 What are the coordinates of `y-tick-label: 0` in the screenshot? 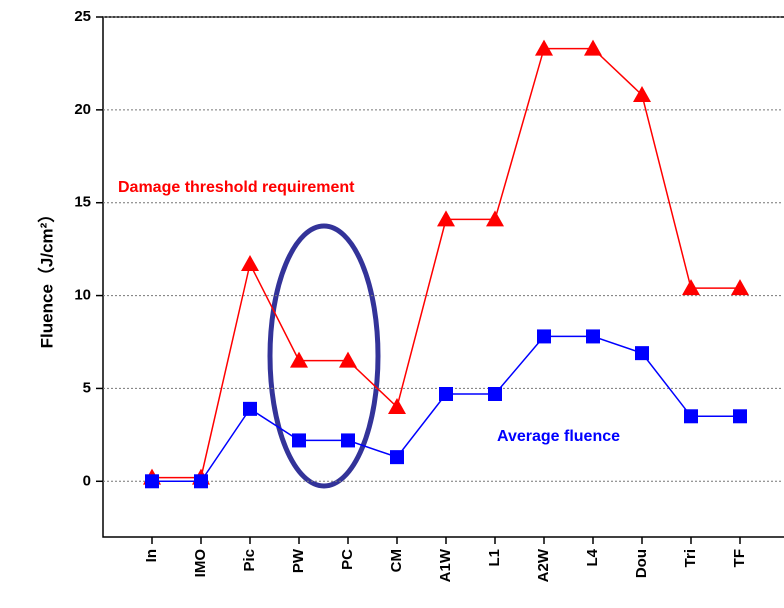 It's located at (87, 480).